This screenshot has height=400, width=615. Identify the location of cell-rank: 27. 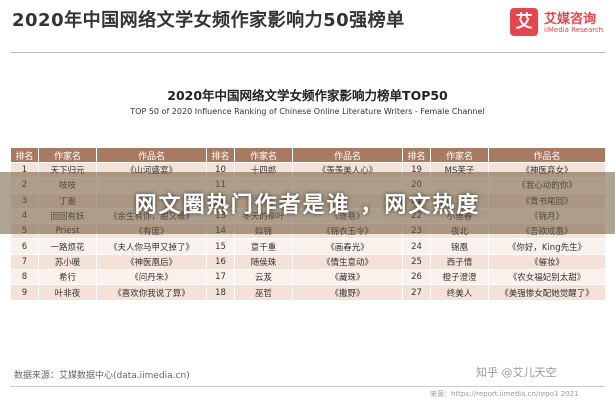
(416, 292).